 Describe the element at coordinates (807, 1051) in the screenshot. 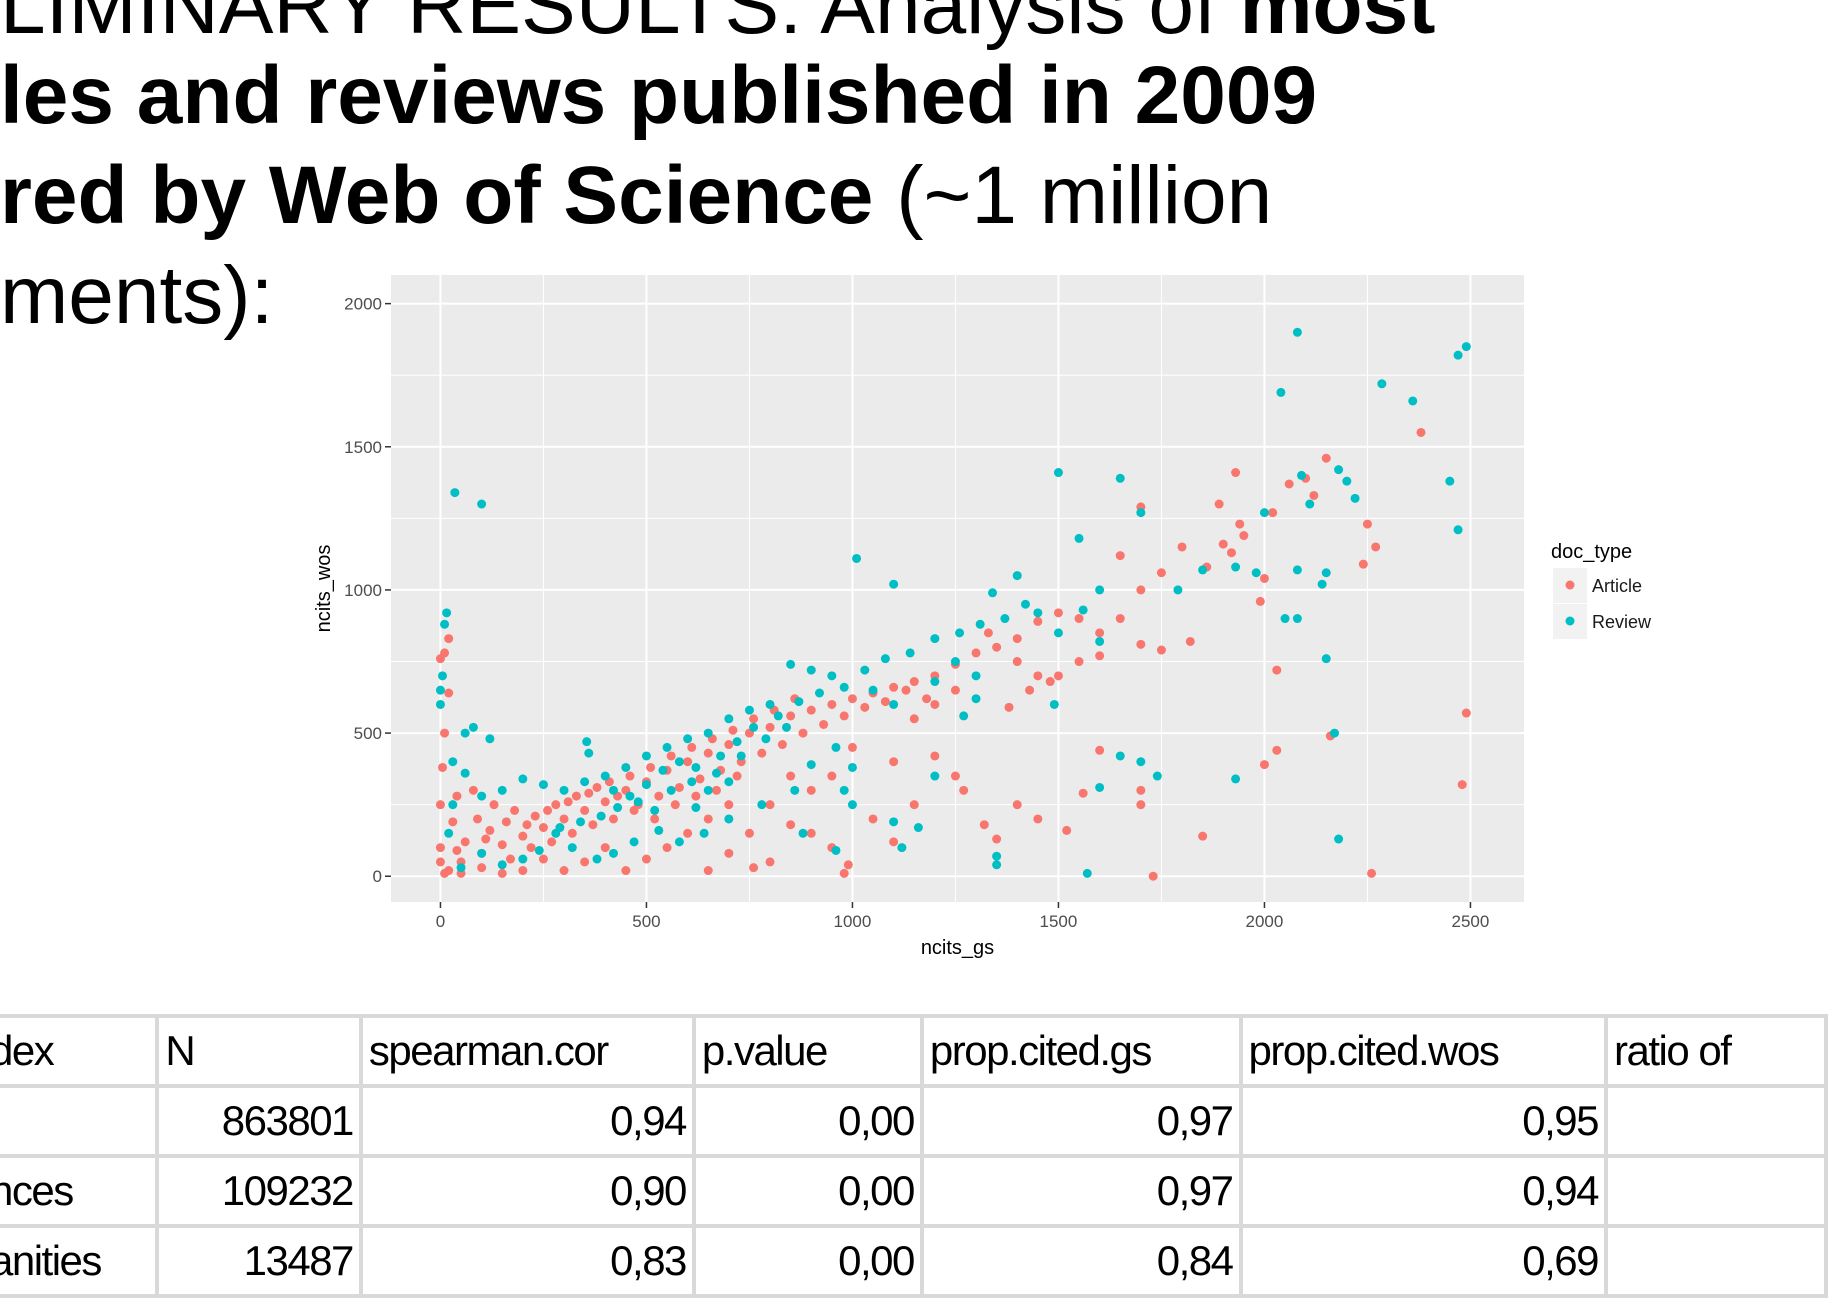

I see `column-header: p.value` at that location.